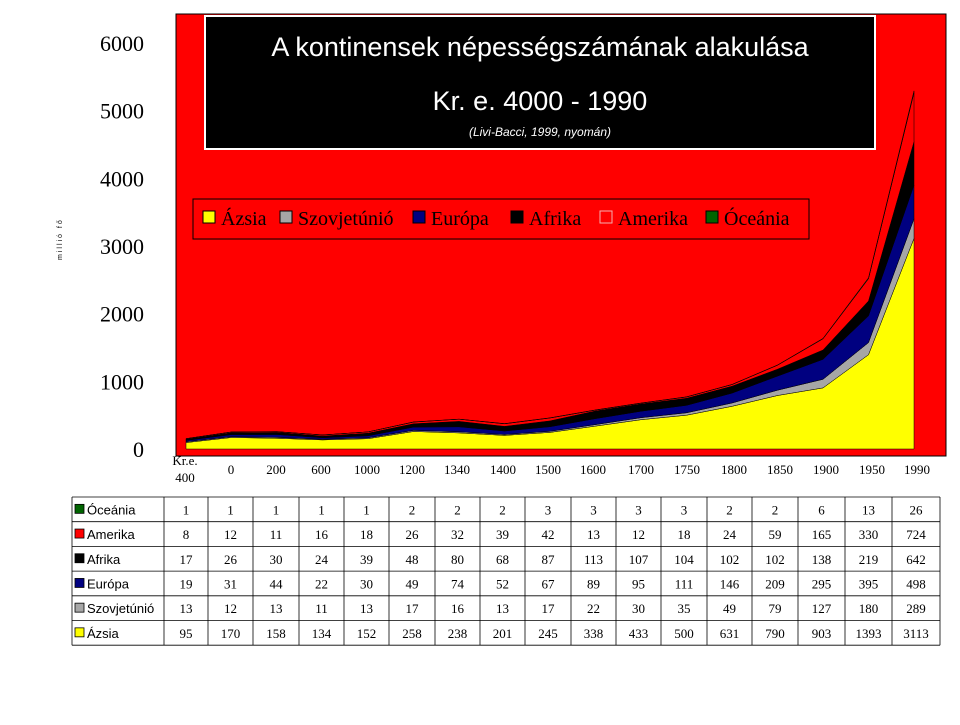 The width and height of the screenshot is (960, 725). Describe the element at coordinates (122, 111) in the screenshot. I see `y-tick-label: 5000` at that location.